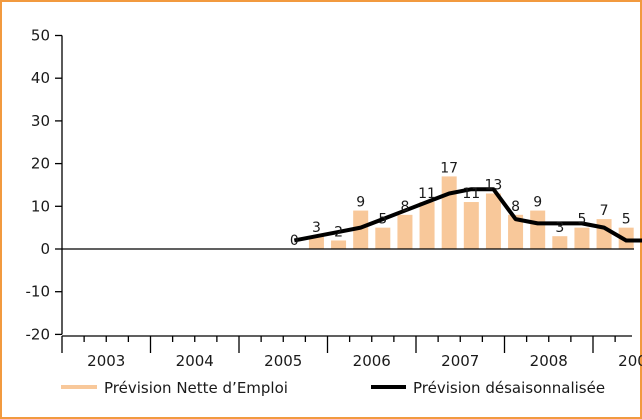  I want to click on y-tick-label: 0, so click(45, 249).